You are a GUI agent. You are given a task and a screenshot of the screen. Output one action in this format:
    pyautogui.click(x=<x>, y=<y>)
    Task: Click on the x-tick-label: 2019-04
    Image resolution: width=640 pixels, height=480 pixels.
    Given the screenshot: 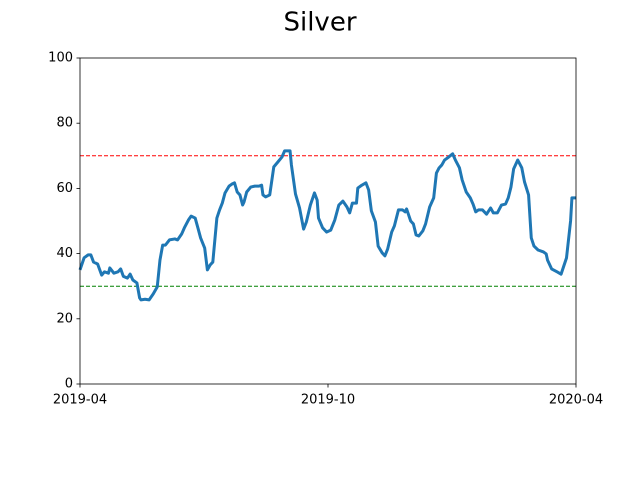 What is the action you would take?
    pyautogui.click(x=80, y=400)
    